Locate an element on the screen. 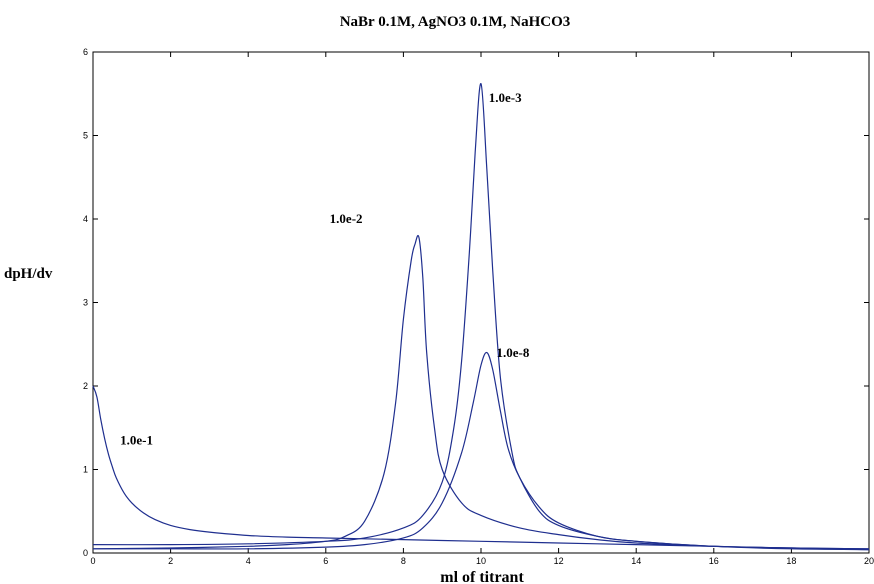 The width and height of the screenshot is (874, 584). x-tick-label: 16 is located at coordinates (714, 561).